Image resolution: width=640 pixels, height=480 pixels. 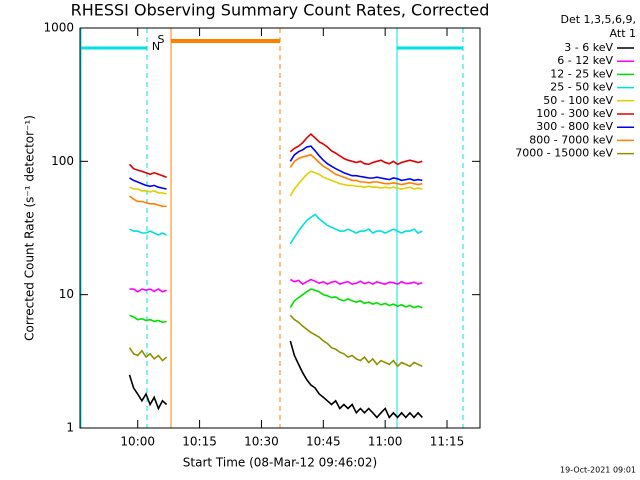 What do you see at coordinates (581, 87) in the screenshot?
I see `legend-label: 25 - 50 keV` at bounding box center [581, 87].